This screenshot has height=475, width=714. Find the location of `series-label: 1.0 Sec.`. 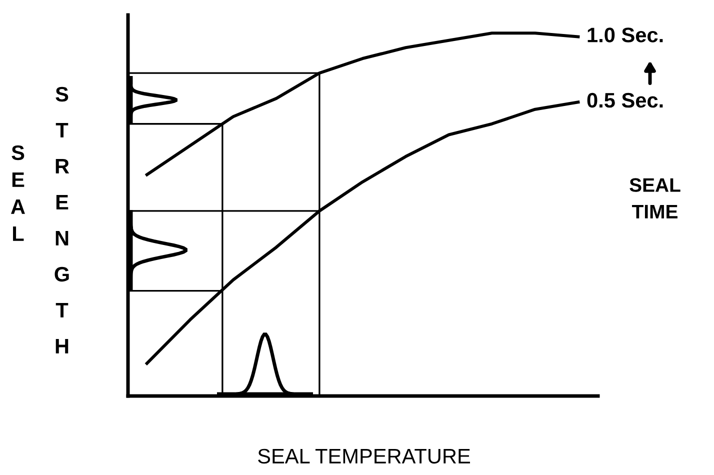

series-label: 1.0 Sec. is located at coordinates (625, 35).